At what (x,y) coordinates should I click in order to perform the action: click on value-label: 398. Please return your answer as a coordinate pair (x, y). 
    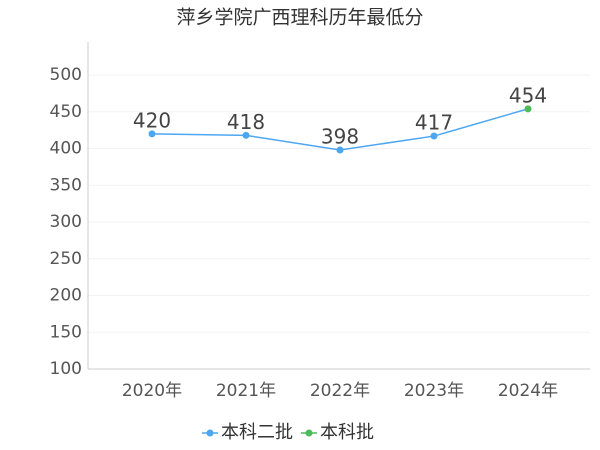
    Looking at the image, I should click on (340, 137).